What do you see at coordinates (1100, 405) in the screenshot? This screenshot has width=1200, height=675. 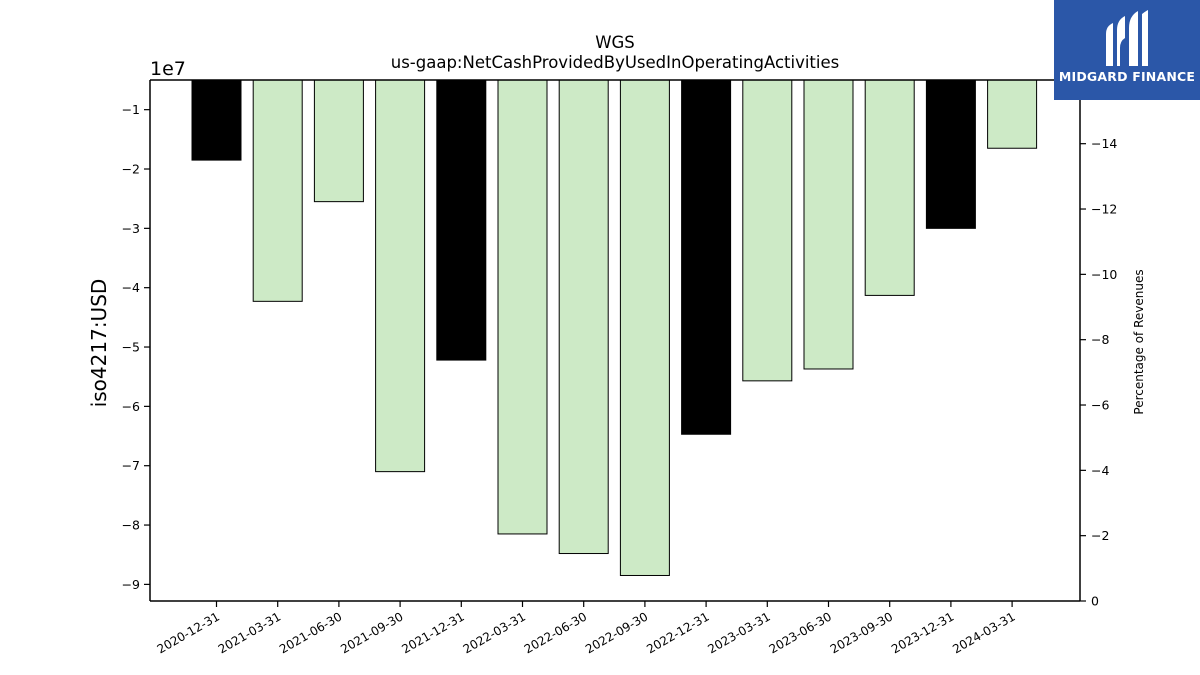 I see `y2-tick-label: −6` at bounding box center [1100, 405].